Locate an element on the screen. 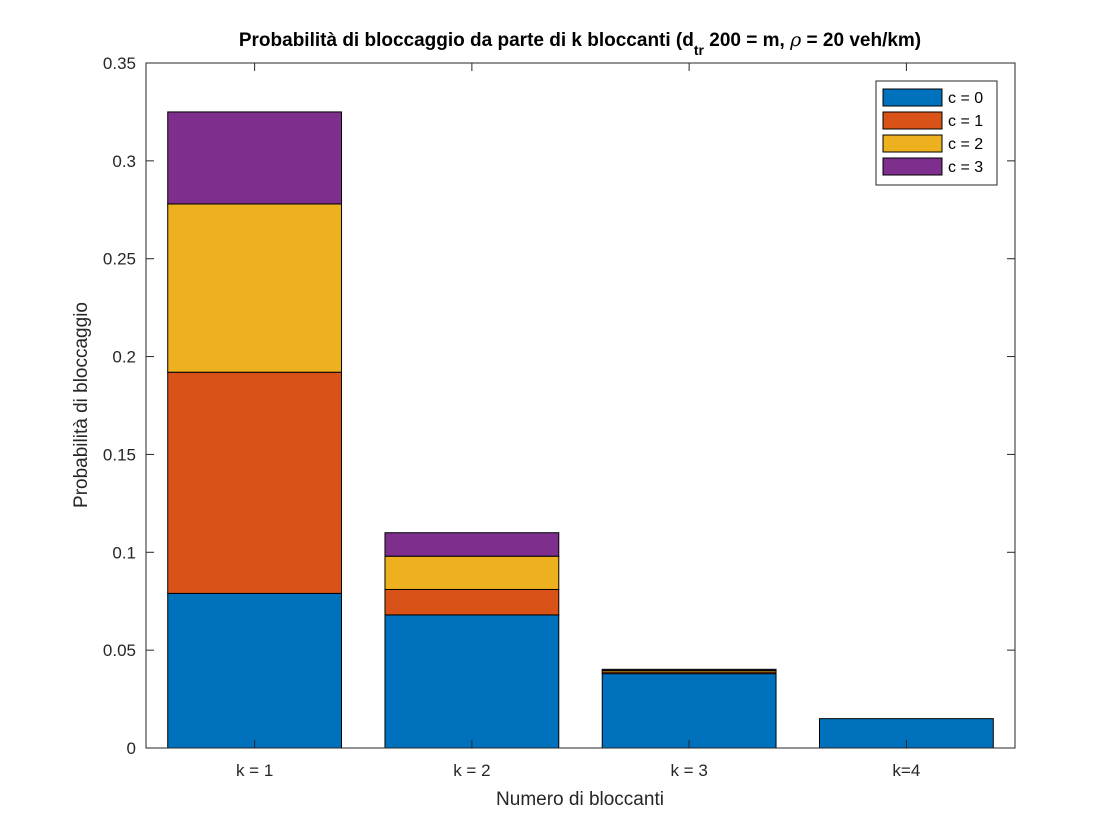  bar-segment-k2-c2 is located at coordinates (472, 572).